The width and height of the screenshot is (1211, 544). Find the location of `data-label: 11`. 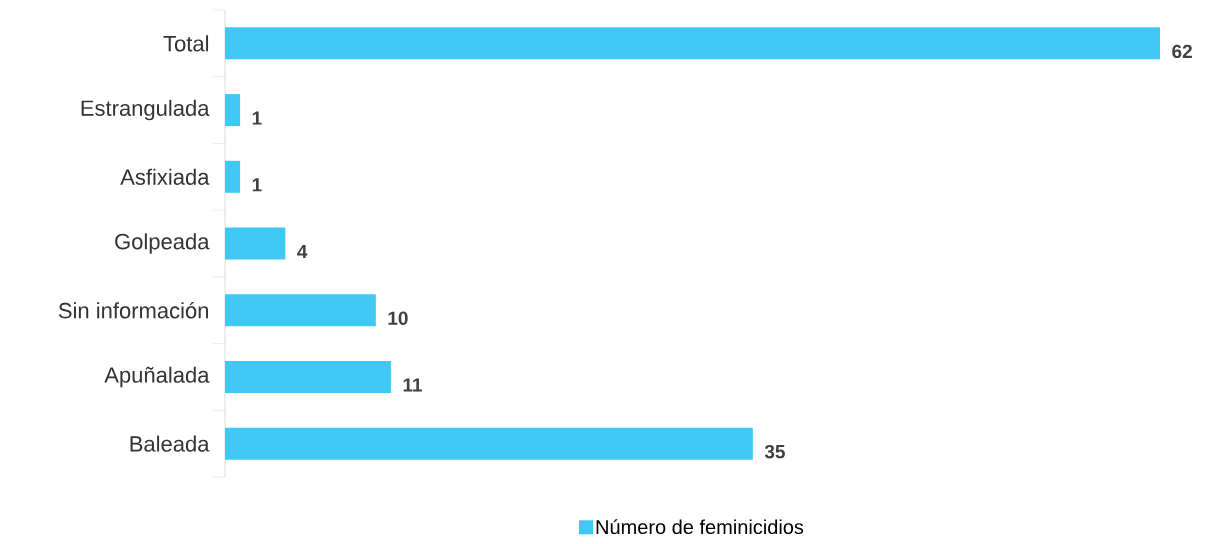

data-label: 11 is located at coordinates (412, 385).